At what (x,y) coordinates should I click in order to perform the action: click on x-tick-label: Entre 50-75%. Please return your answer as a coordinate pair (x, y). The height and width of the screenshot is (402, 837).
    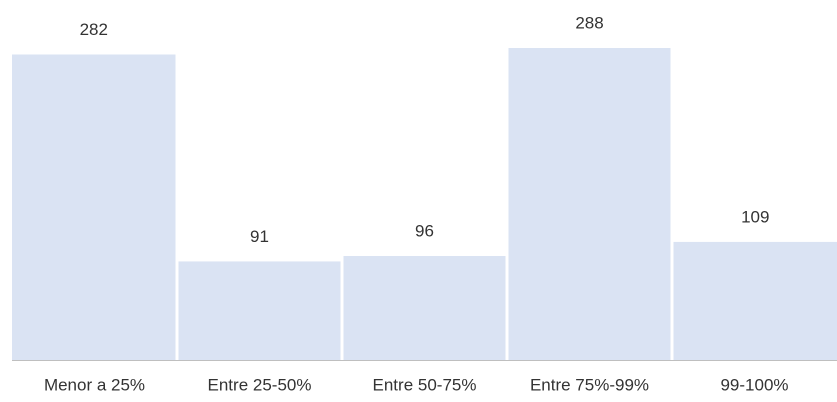
    Looking at the image, I should click on (425, 384).